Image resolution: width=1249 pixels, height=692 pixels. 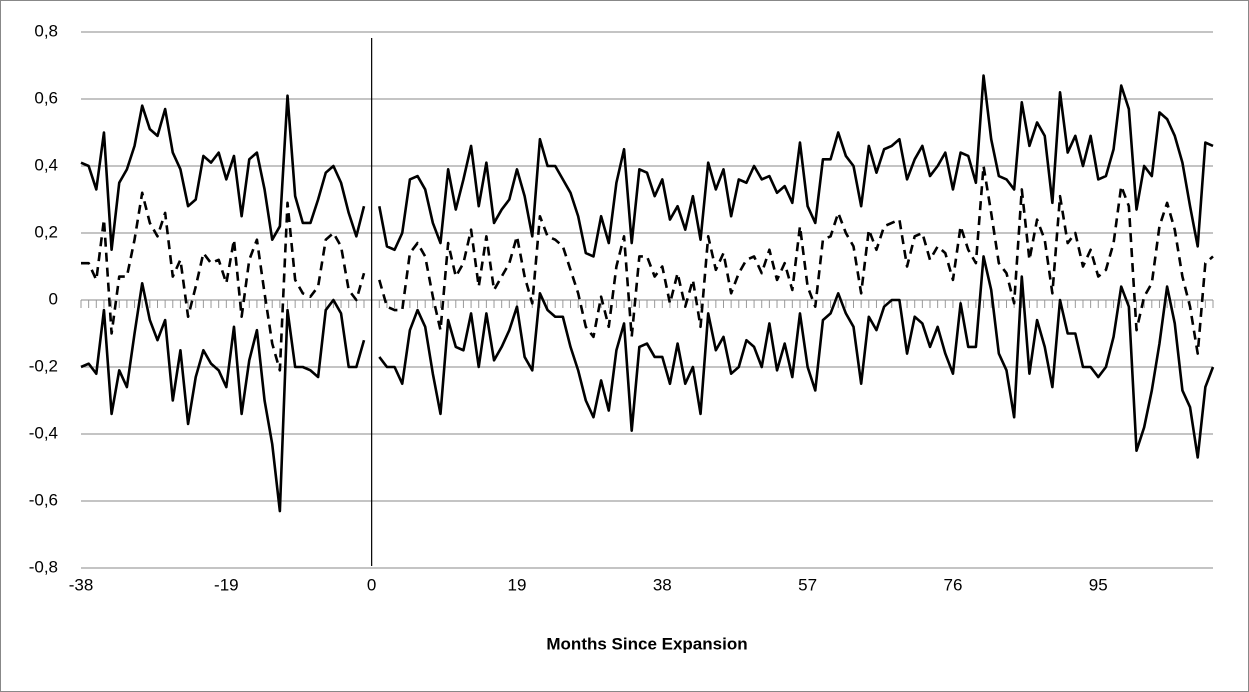 What do you see at coordinates (43, 566) in the screenshot?
I see `y-tick-label: -0,8` at bounding box center [43, 566].